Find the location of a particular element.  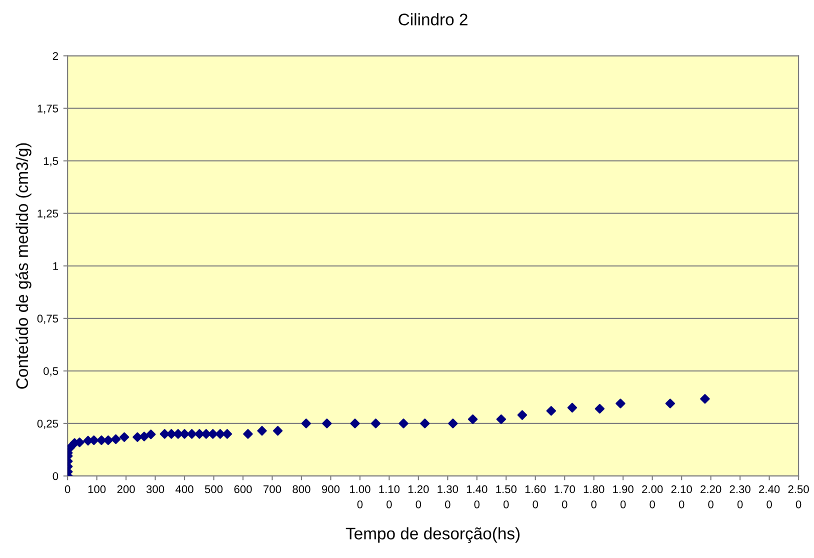

x-tick-label: 2.30 0 is located at coordinates (740, 496).